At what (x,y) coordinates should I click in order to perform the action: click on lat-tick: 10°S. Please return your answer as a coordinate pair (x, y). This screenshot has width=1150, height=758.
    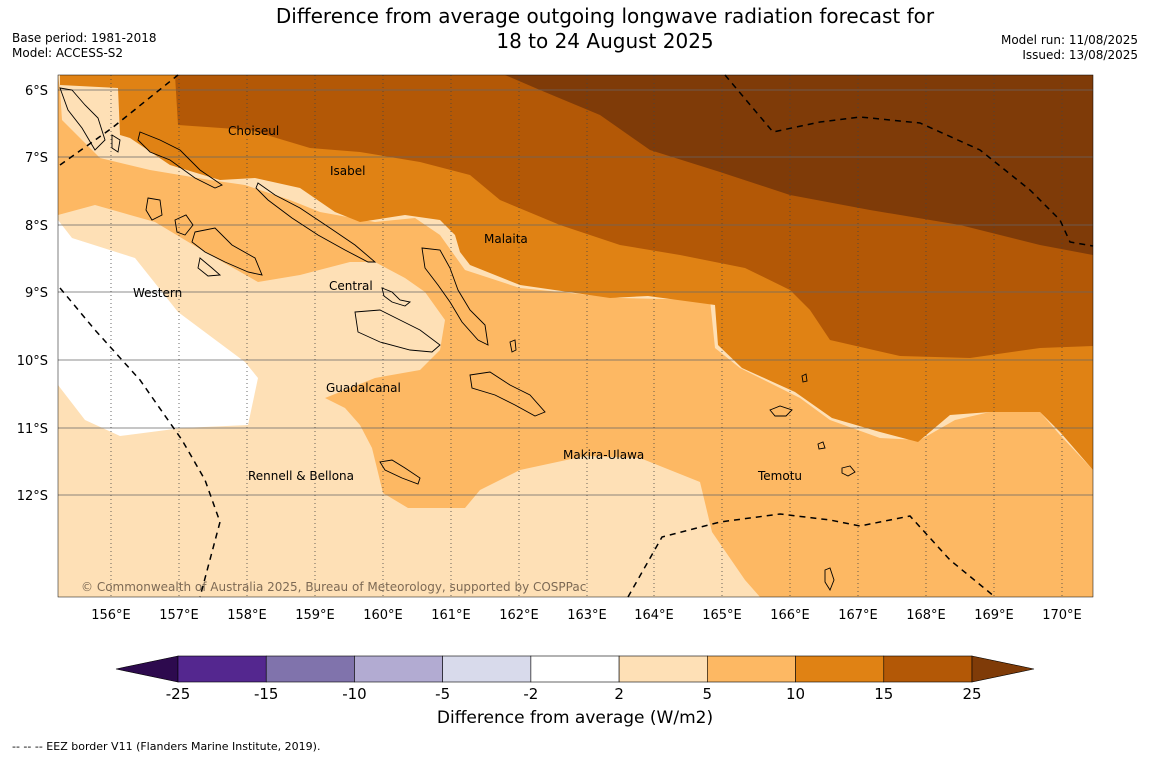
    Looking at the image, I should click on (32, 361).